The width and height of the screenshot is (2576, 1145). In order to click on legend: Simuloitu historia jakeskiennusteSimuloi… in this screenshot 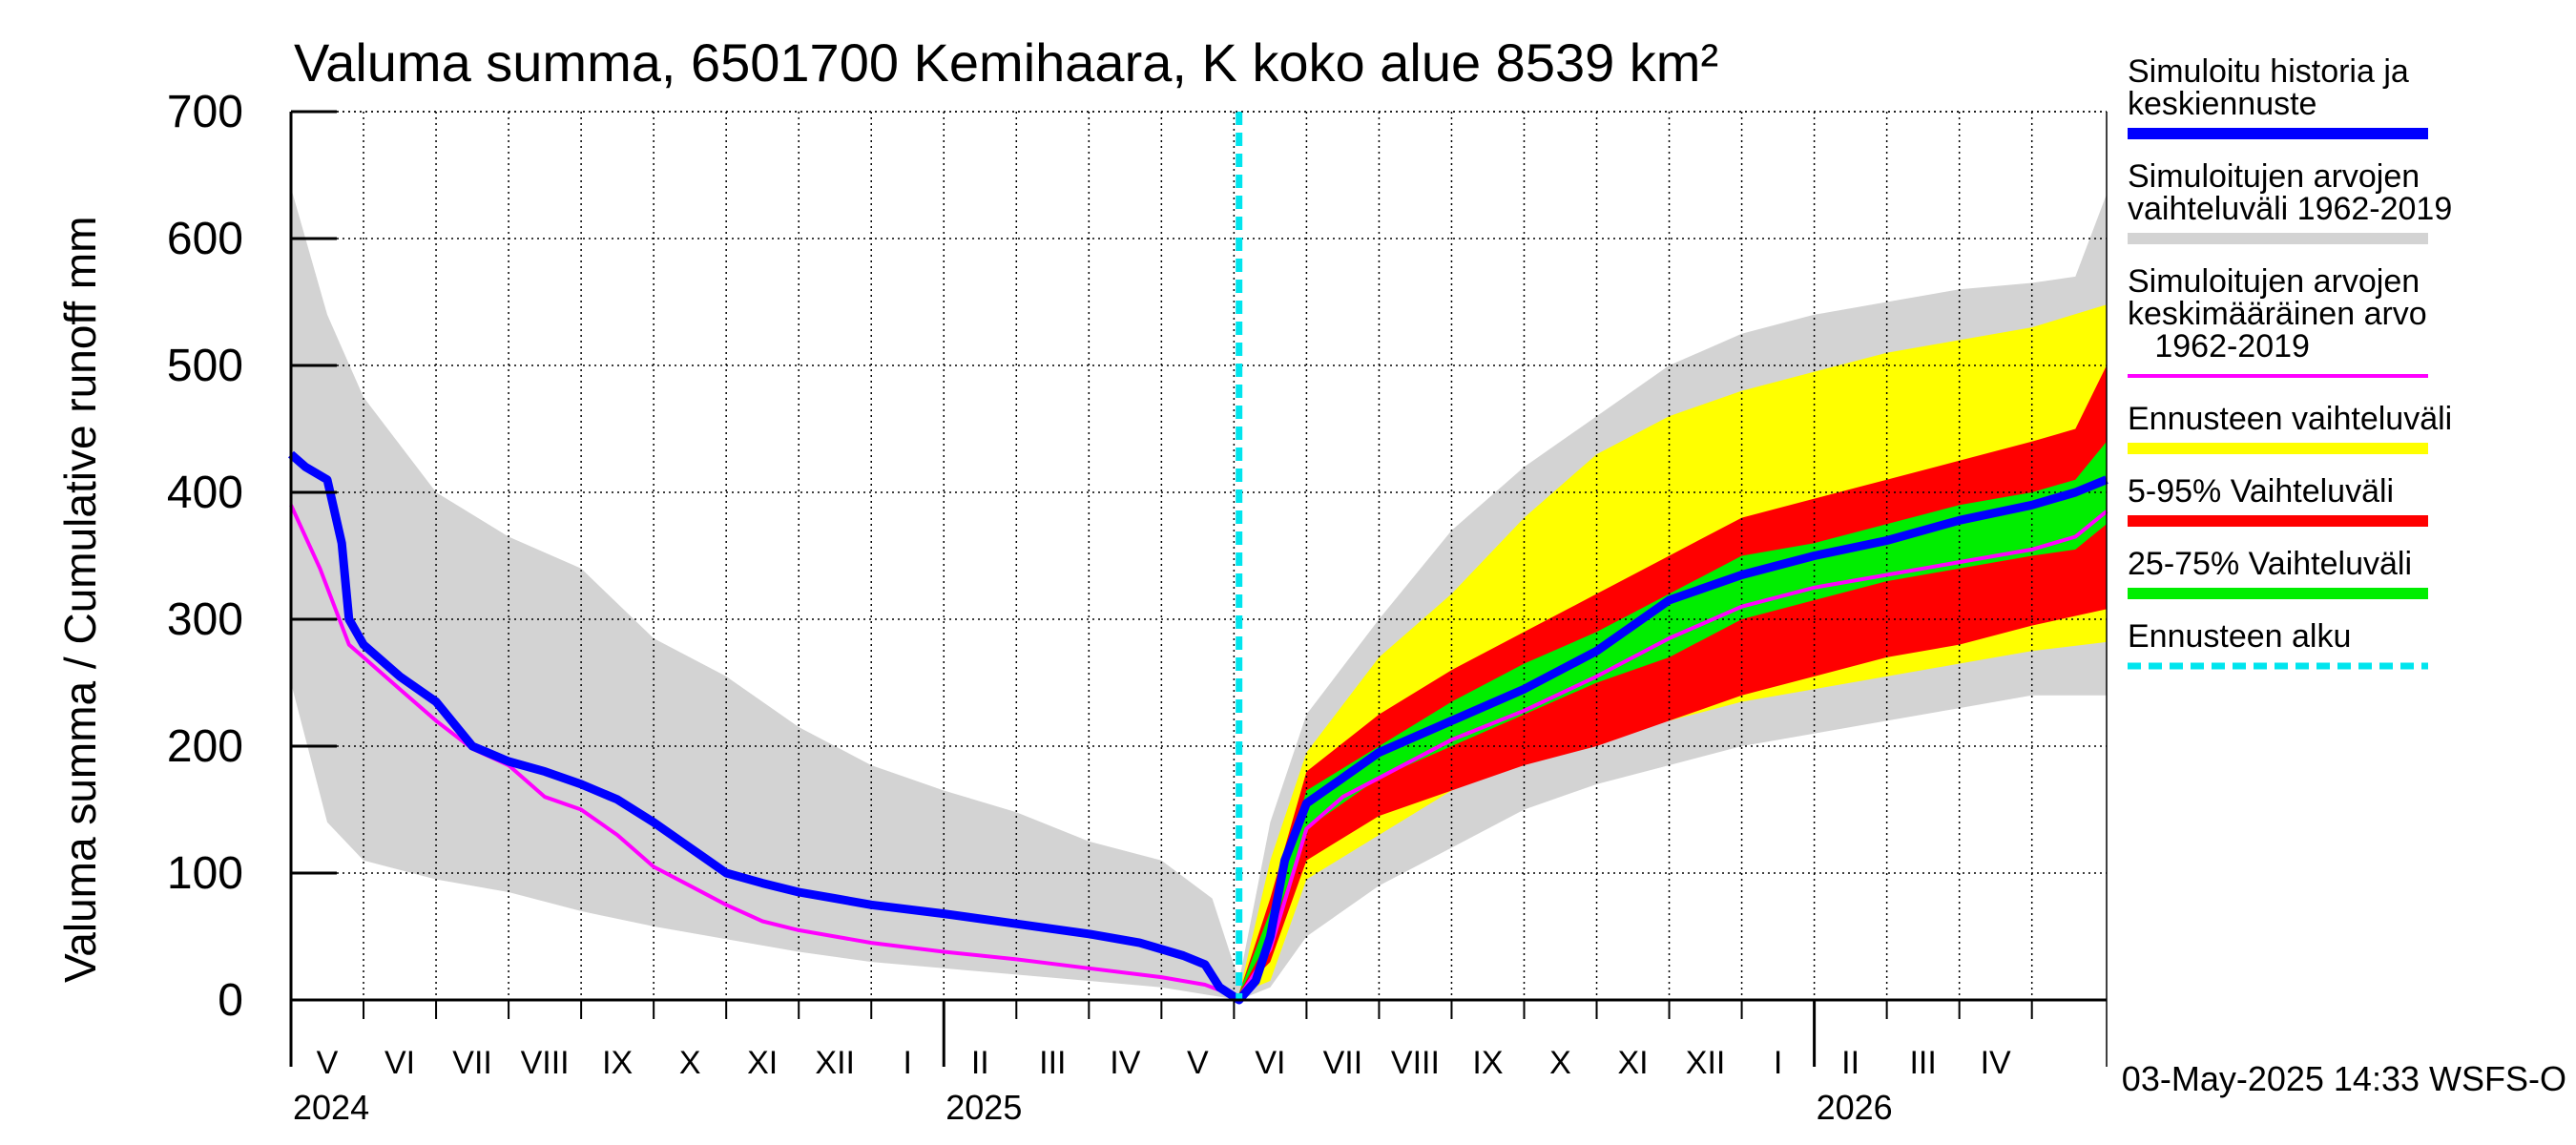, I will do `click(2290, 362)`.